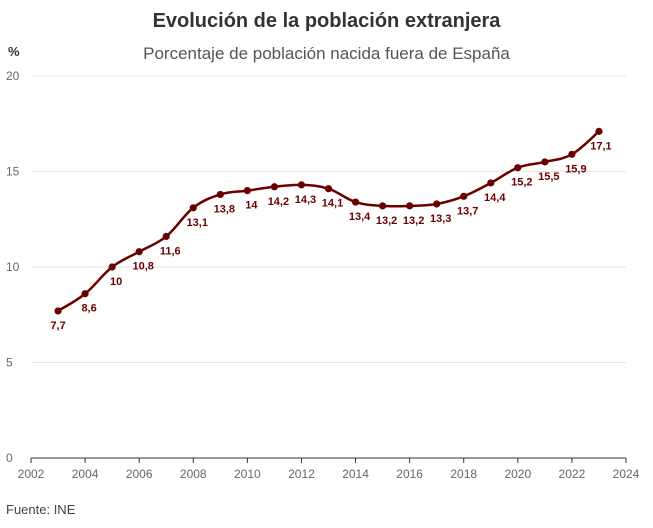 The width and height of the screenshot is (653, 528). Describe the element at coordinates (355, 474) in the screenshot. I see `x-tick-label: 2014` at that location.